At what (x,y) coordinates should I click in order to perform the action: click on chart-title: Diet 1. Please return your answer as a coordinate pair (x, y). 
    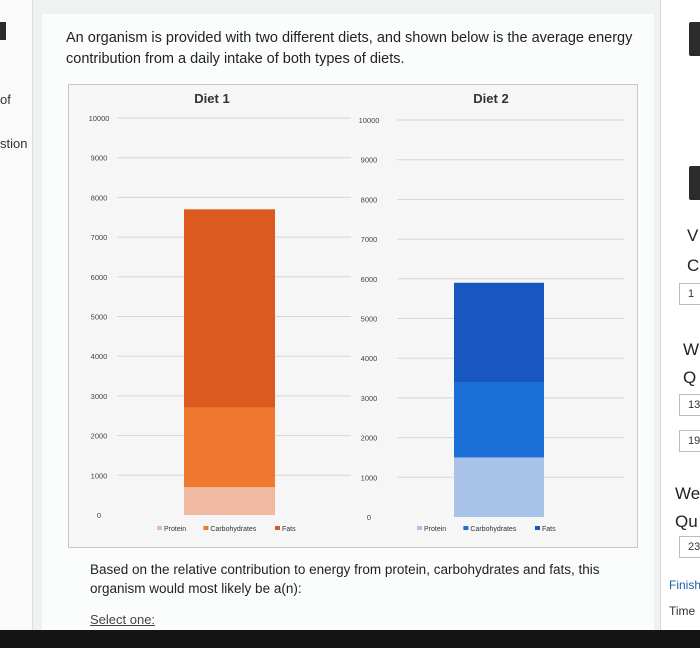
    Looking at the image, I should click on (211, 98).